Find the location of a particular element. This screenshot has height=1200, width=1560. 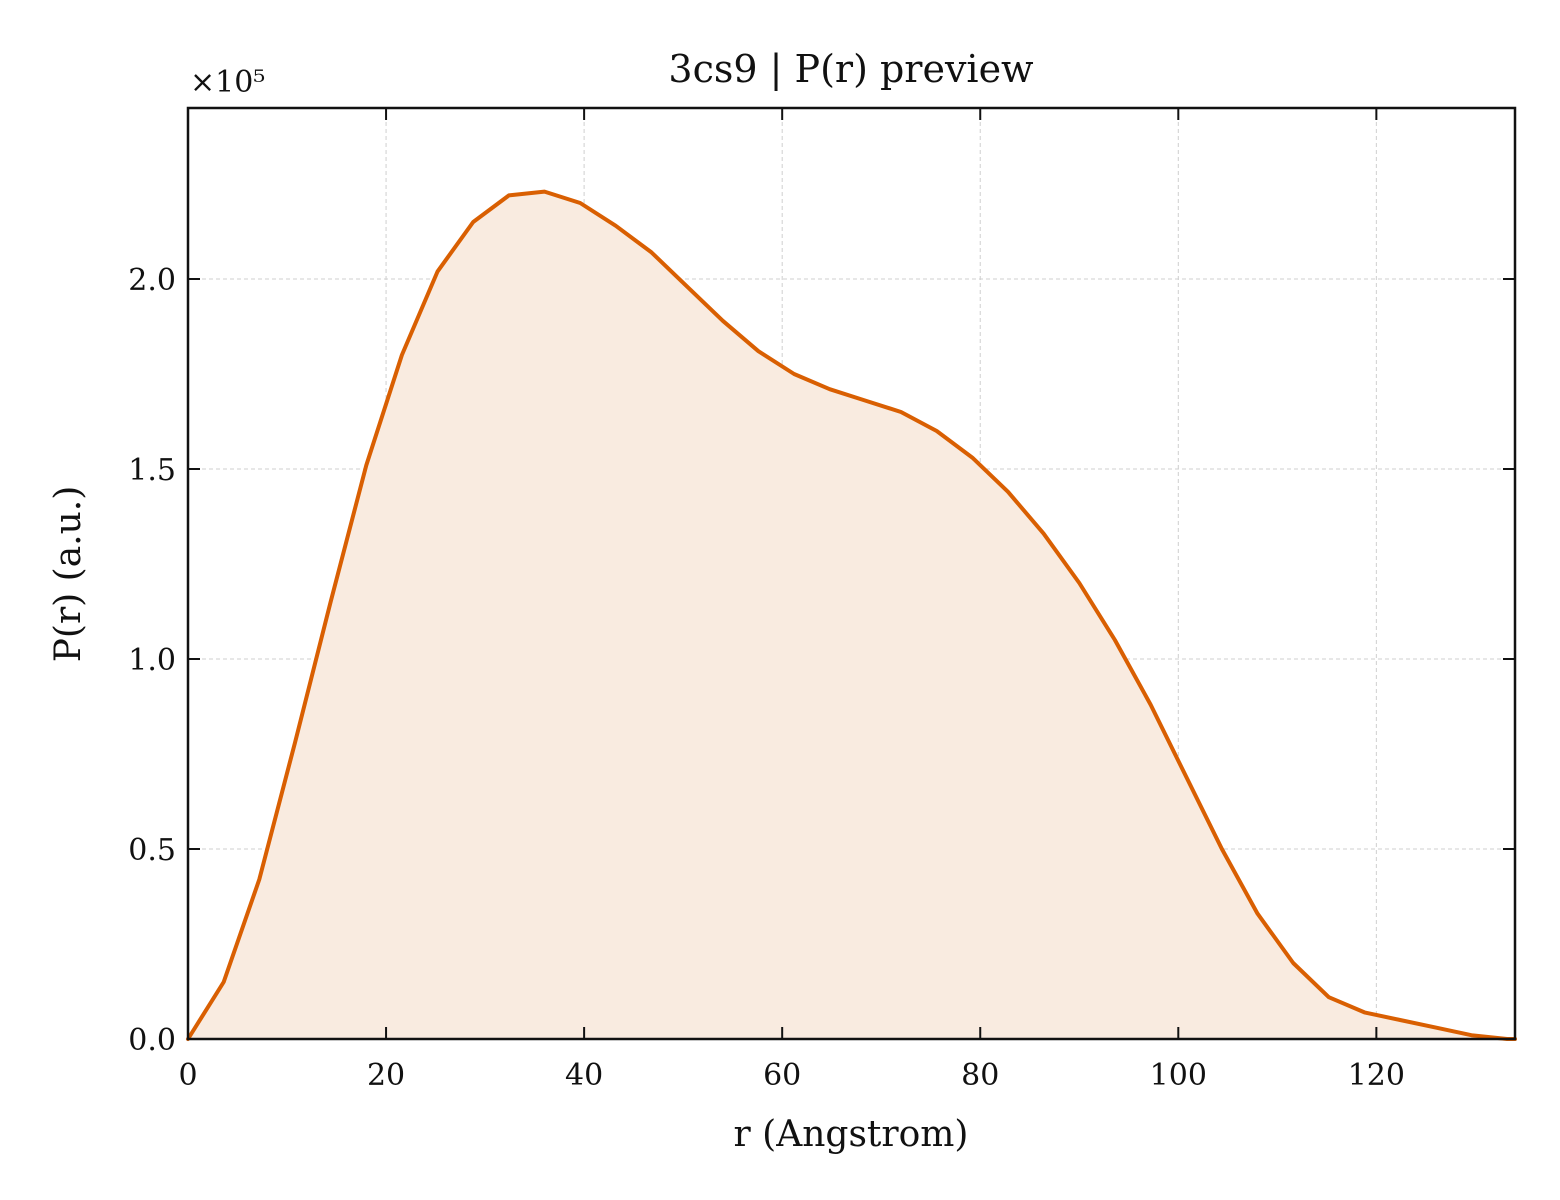

y-tick-label: 1.0 is located at coordinates (152, 660).